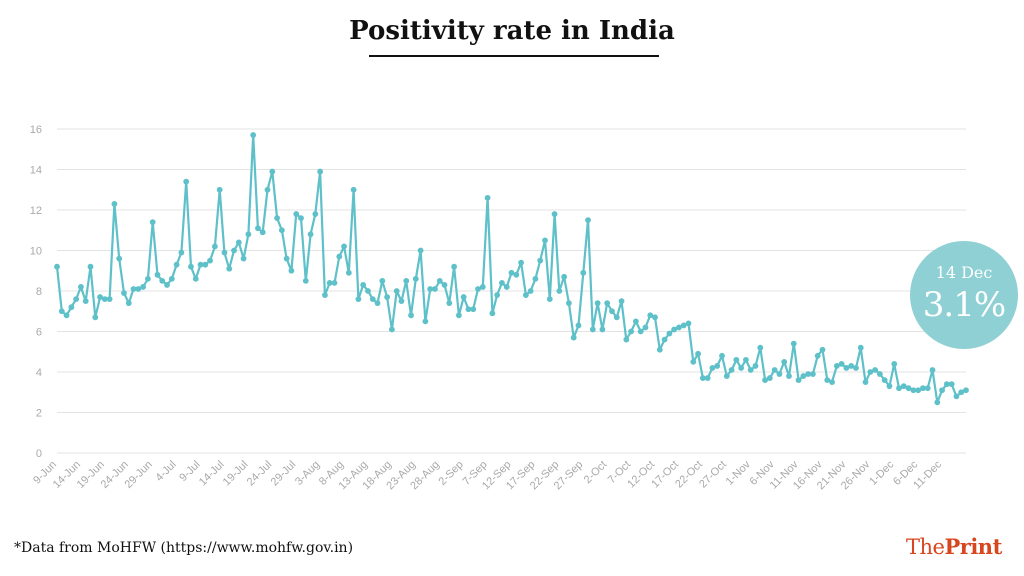  Describe the element at coordinates (165, 471) in the screenshot. I see `x-tick-label: 4-Jul` at that location.